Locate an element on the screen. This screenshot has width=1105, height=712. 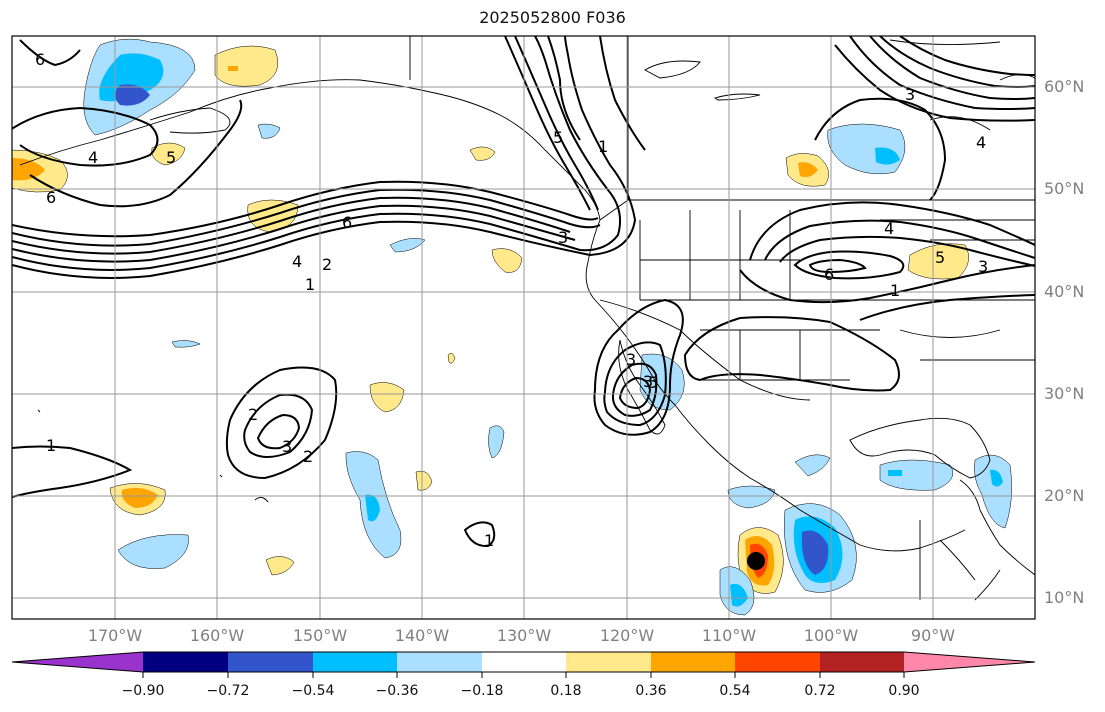
lon-label: 160°W is located at coordinates (217, 635).